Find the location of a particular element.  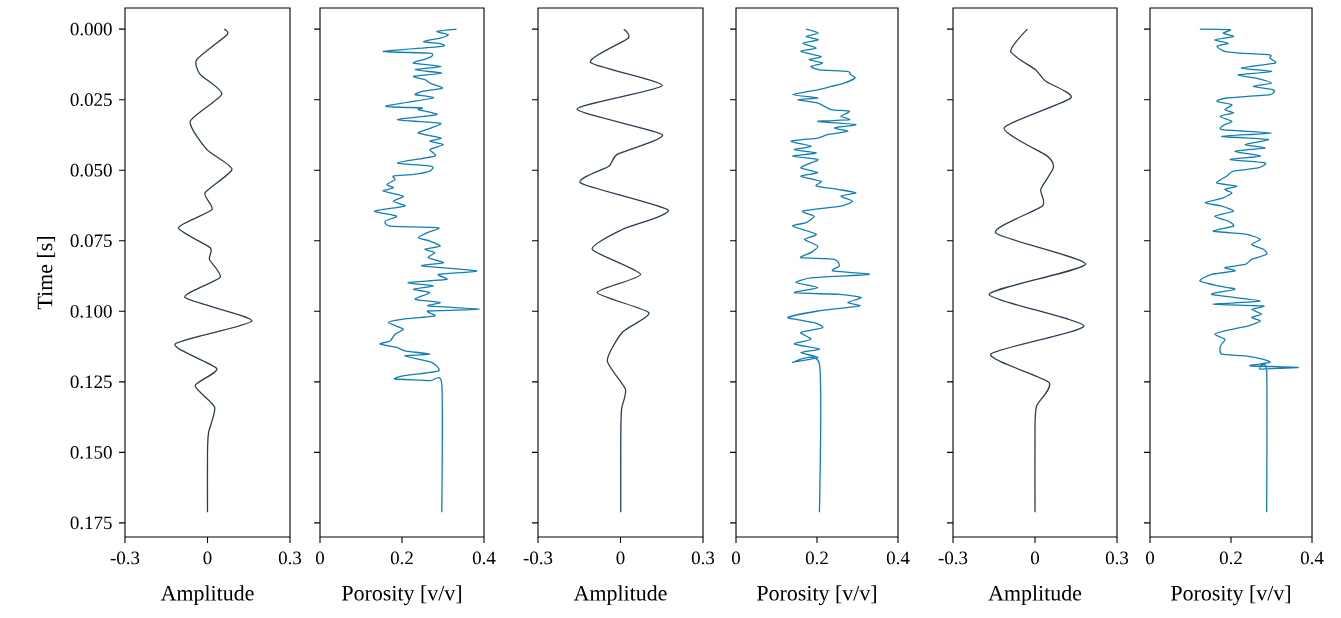

y-tick-label: 0.000 is located at coordinates (91, 29).